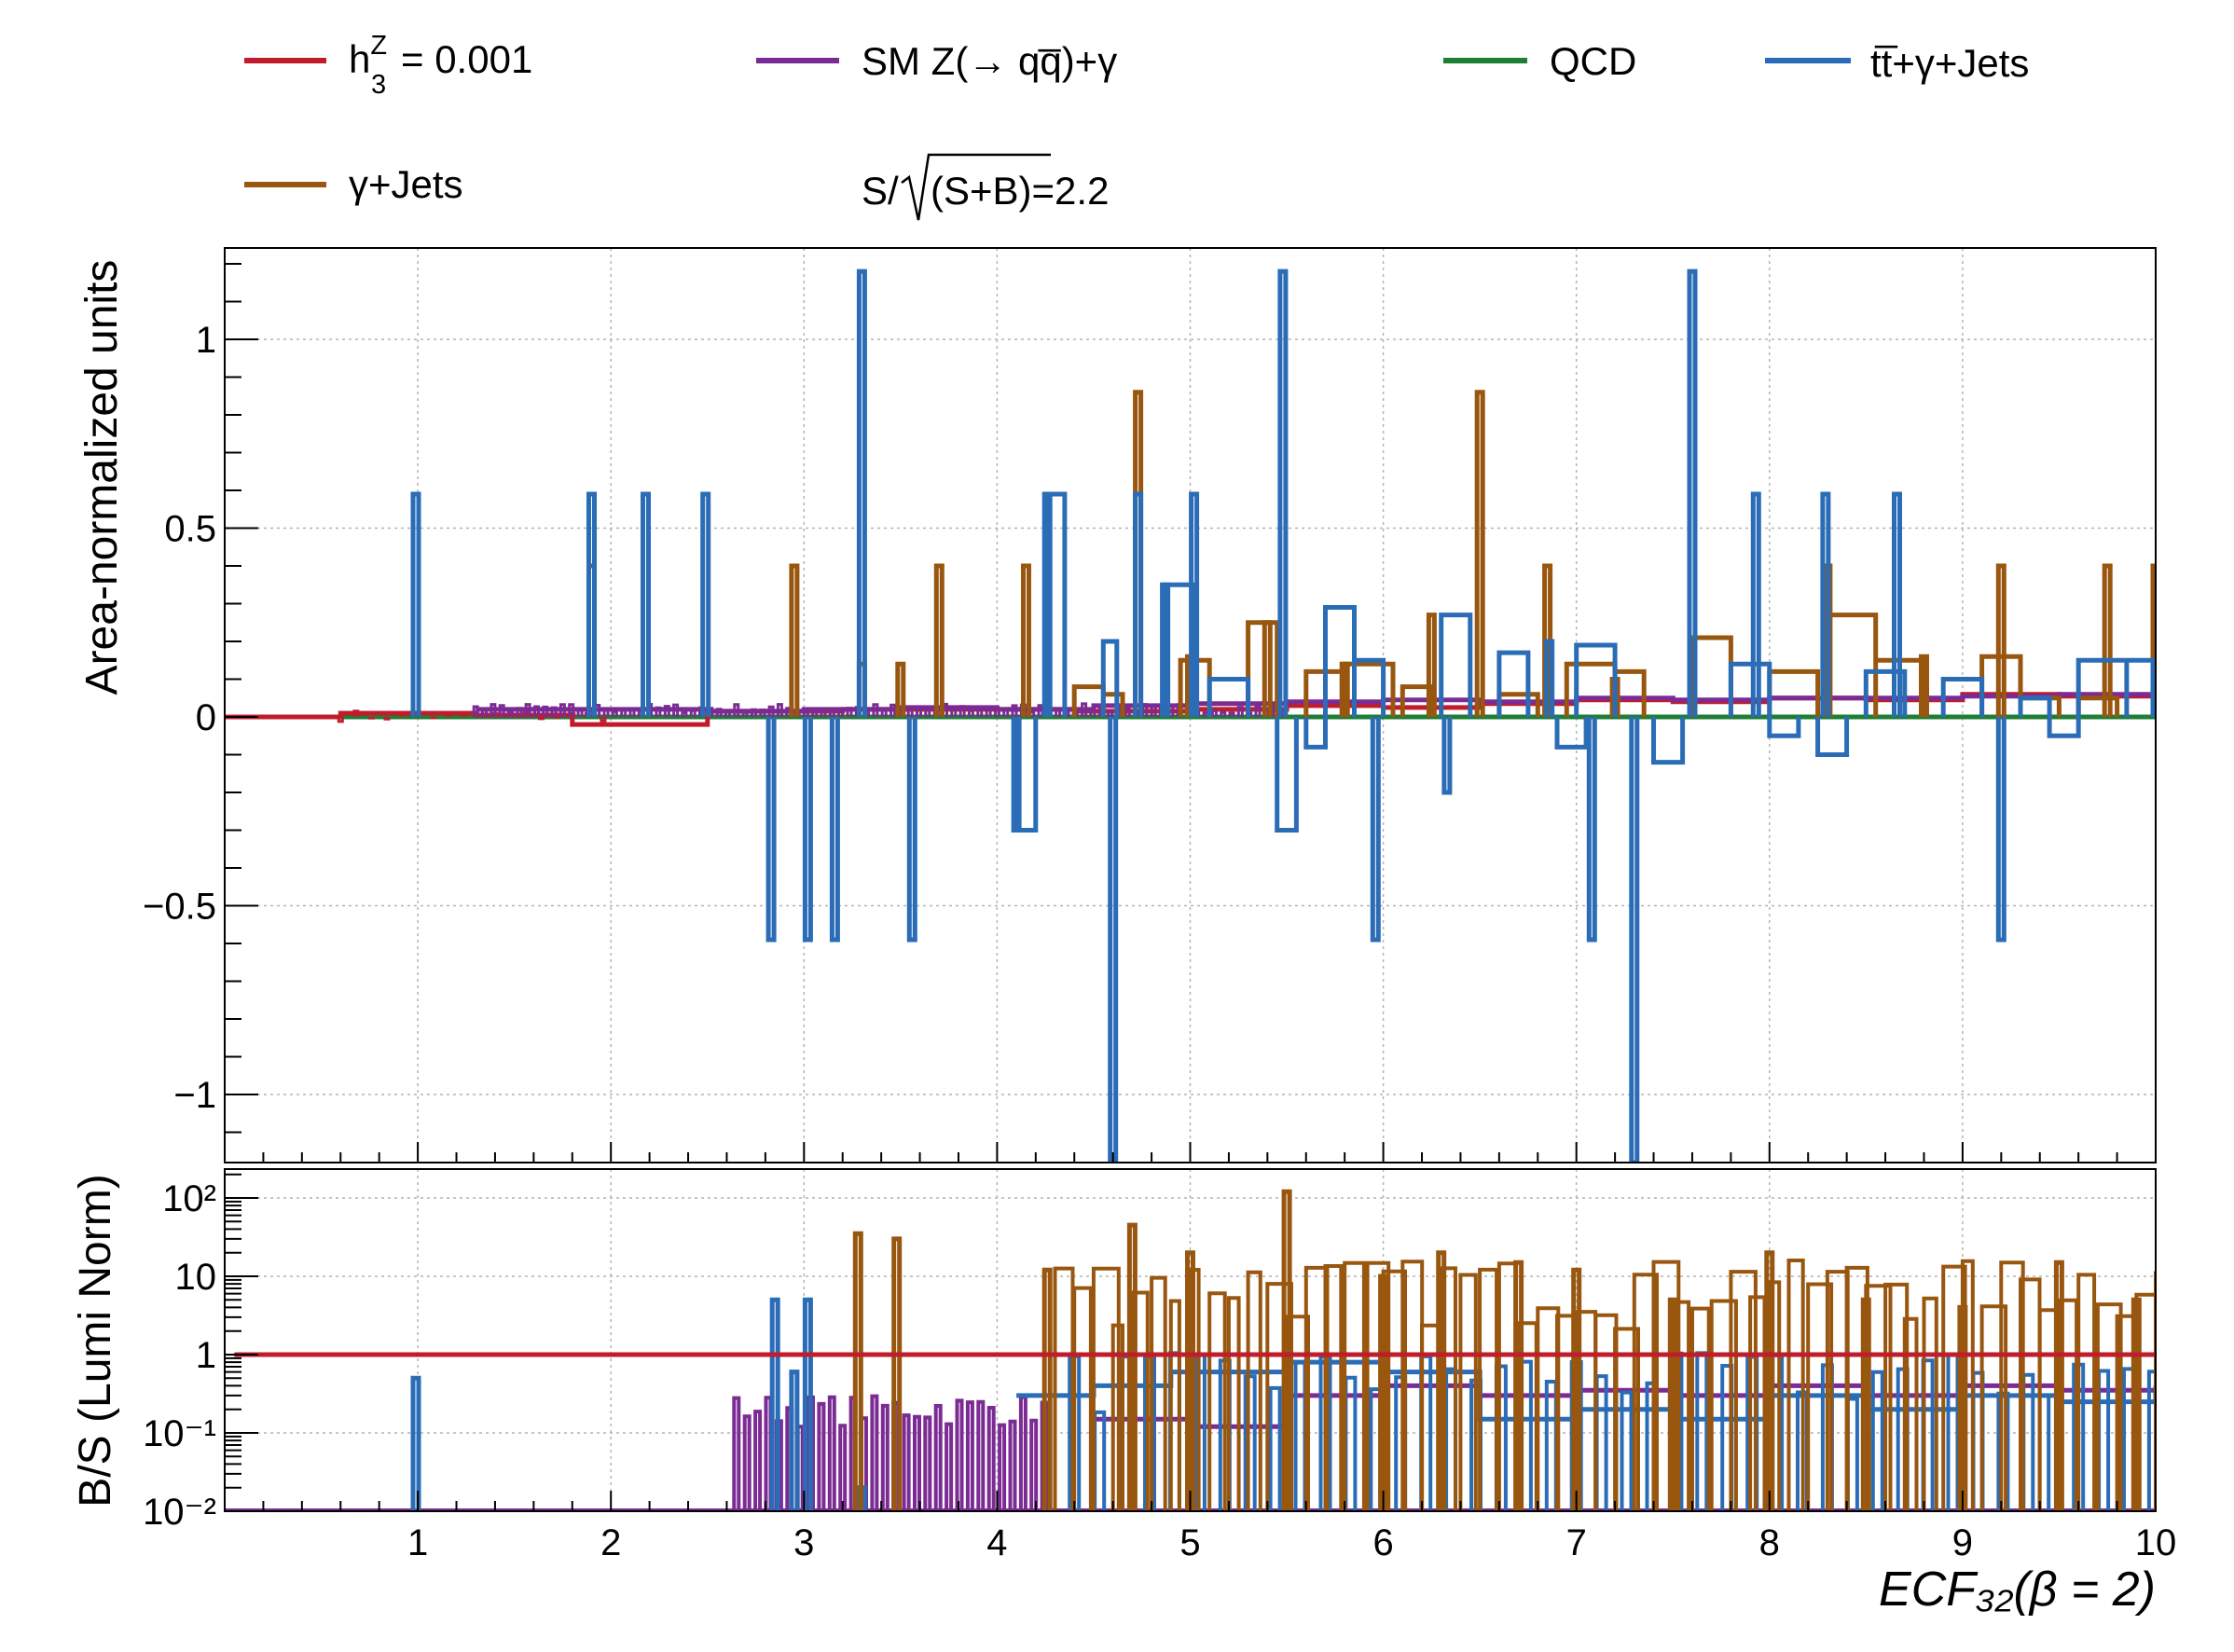  I want to click on legend-label-hz3-sup: Z, so click(378, 46).